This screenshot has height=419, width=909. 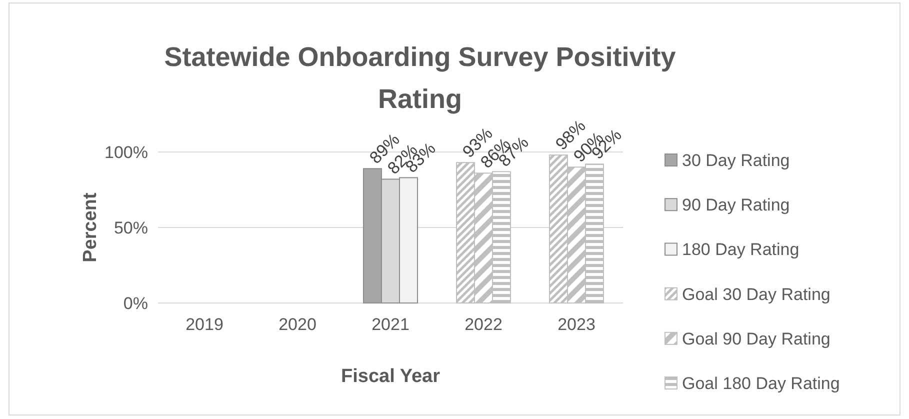 What do you see at coordinates (420, 78) in the screenshot?
I see `chart-title: Statewide Onboarding Survey Positivity Rating` at bounding box center [420, 78].